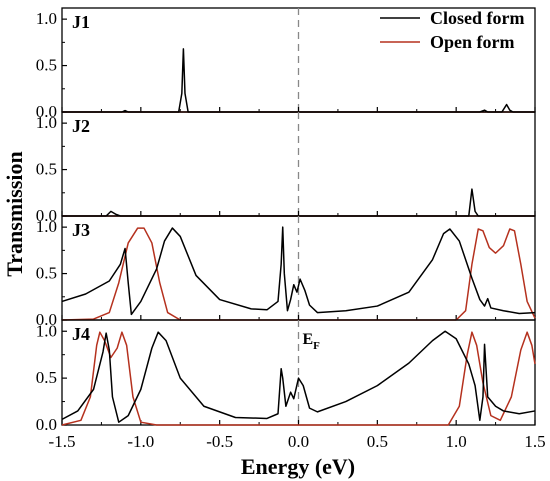  I want to click on x-tick-label: -0.5, so click(219, 441).